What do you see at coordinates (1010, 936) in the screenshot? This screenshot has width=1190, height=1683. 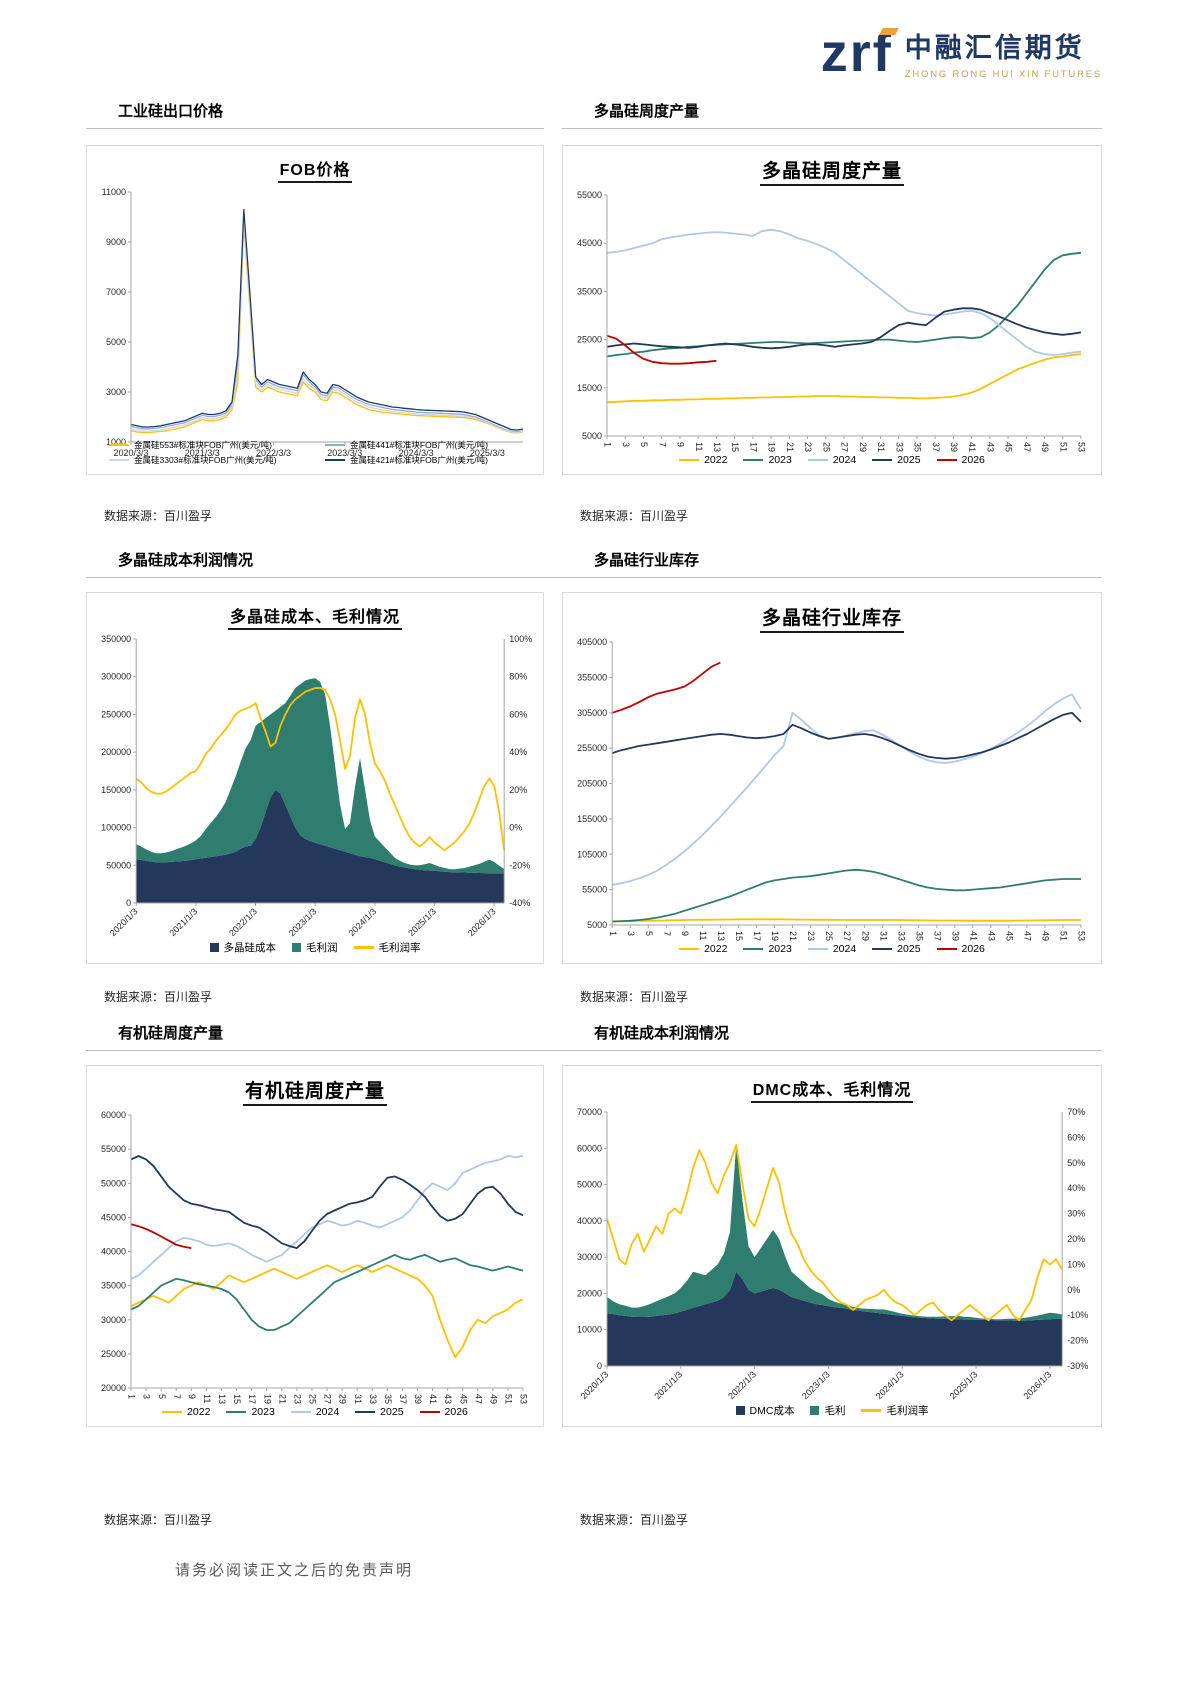 I see `svg-text: 45` at bounding box center [1010, 936].